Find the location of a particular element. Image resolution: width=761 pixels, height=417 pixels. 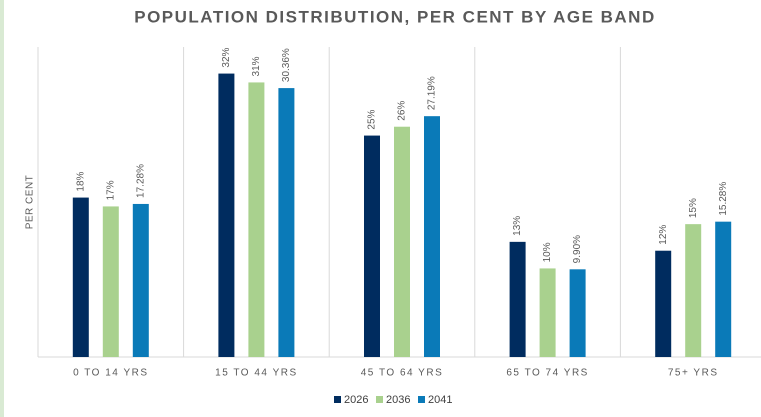

value-label: 31% is located at coordinates (256, 66).